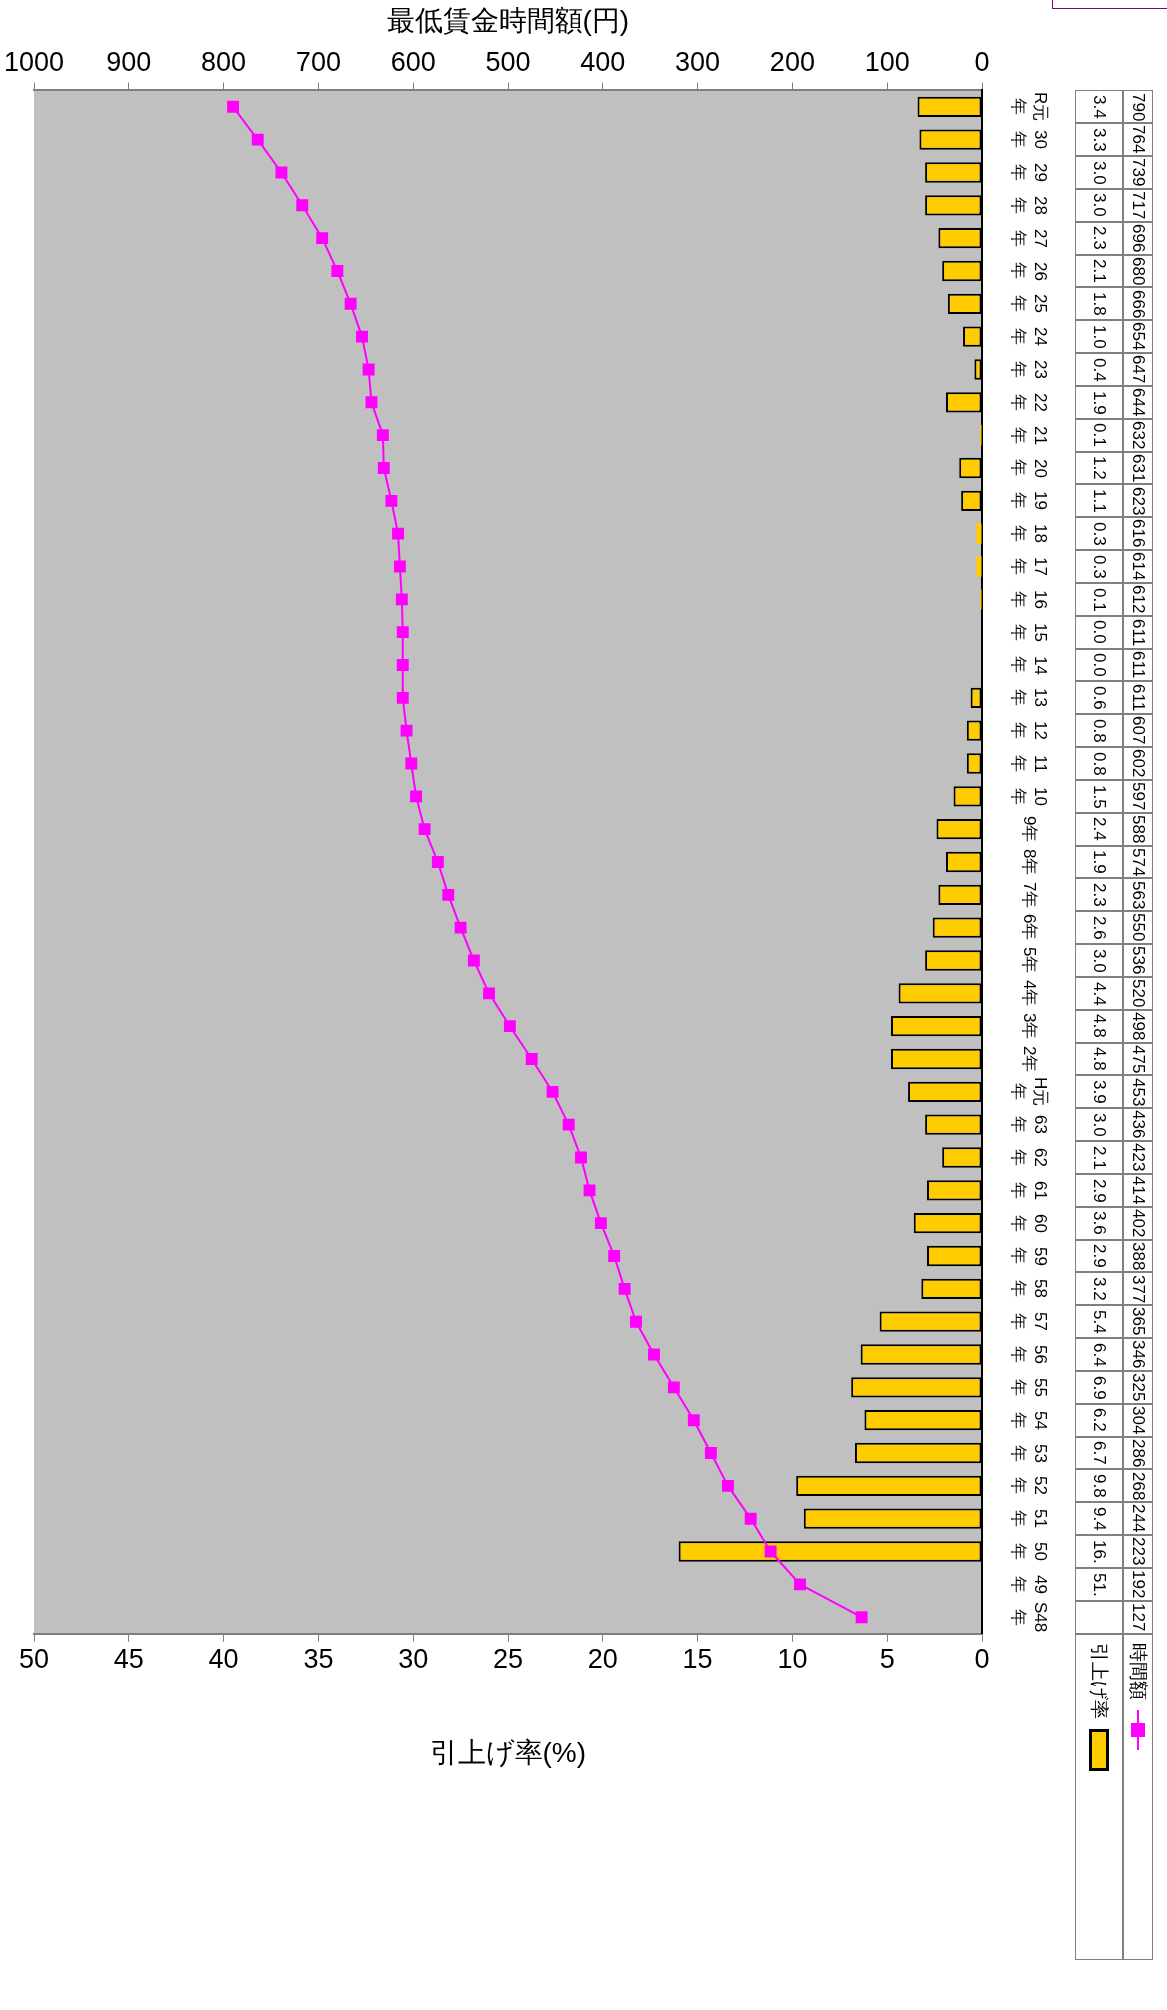 The height and width of the screenshot is (2010, 1167). I want to click on data-label: 475, so click(1138, 1059).